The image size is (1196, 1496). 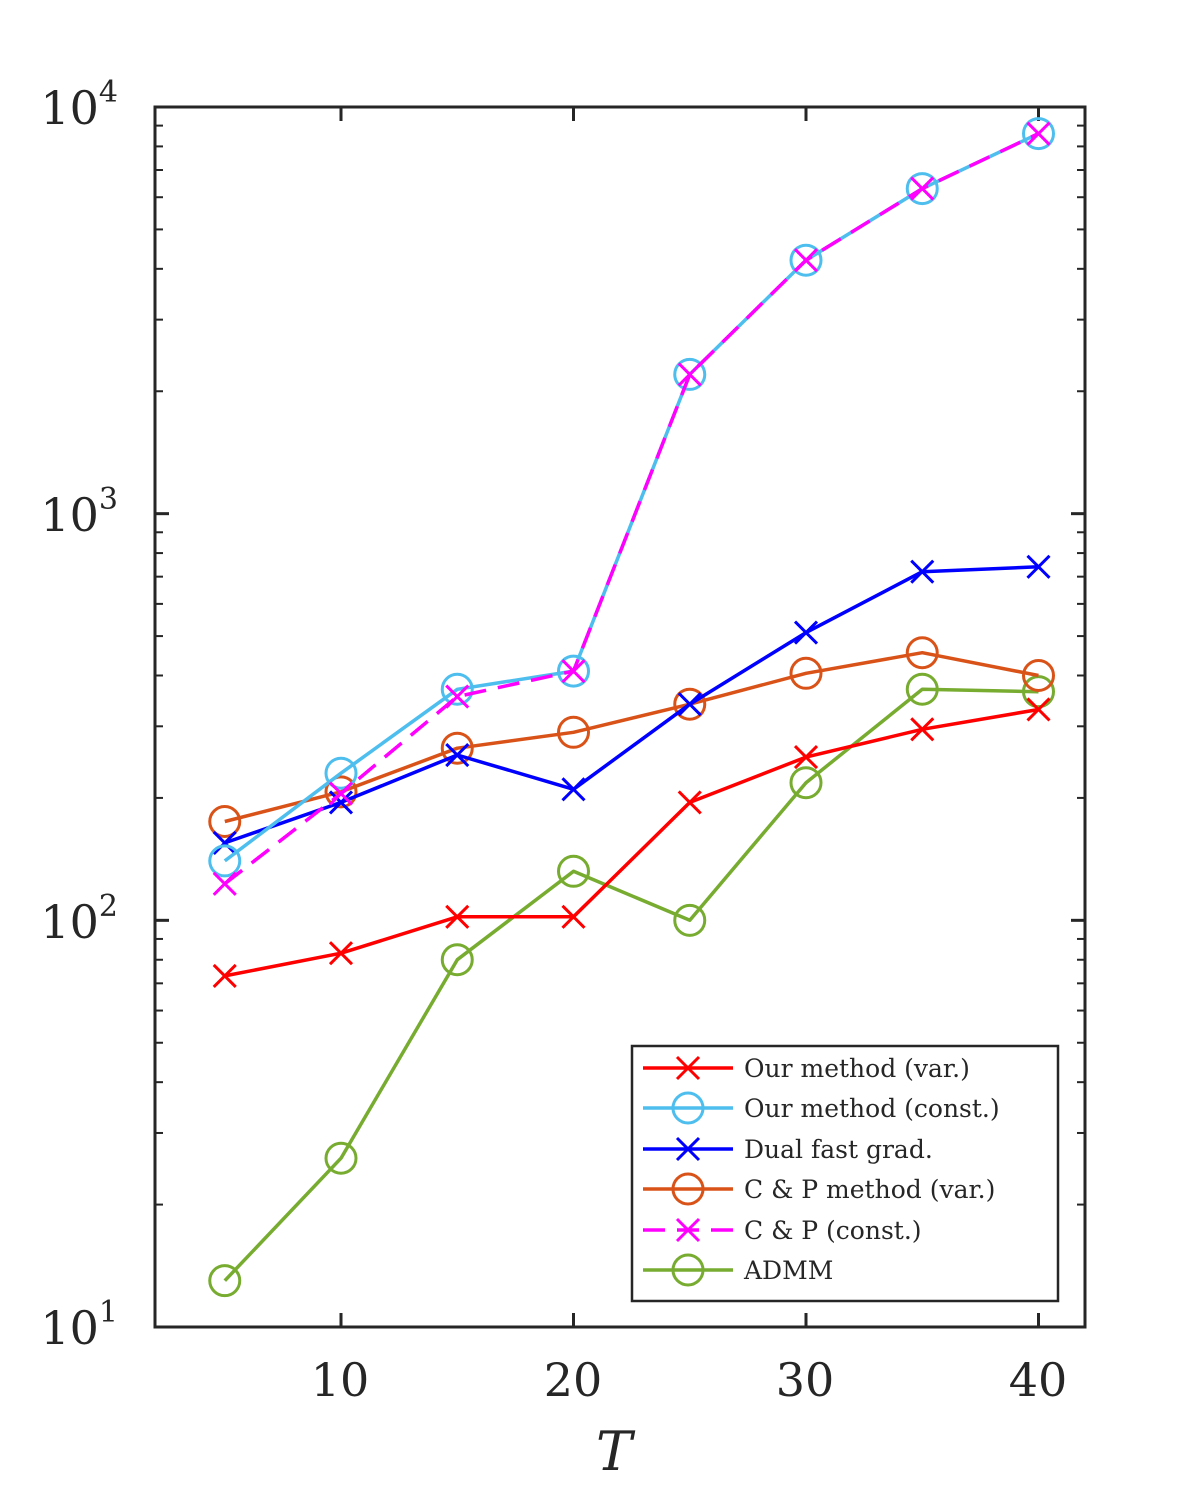 What do you see at coordinates (857, 1068) in the screenshot?
I see `legend-label-our-method-var: Our method (var.)` at bounding box center [857, 1068].